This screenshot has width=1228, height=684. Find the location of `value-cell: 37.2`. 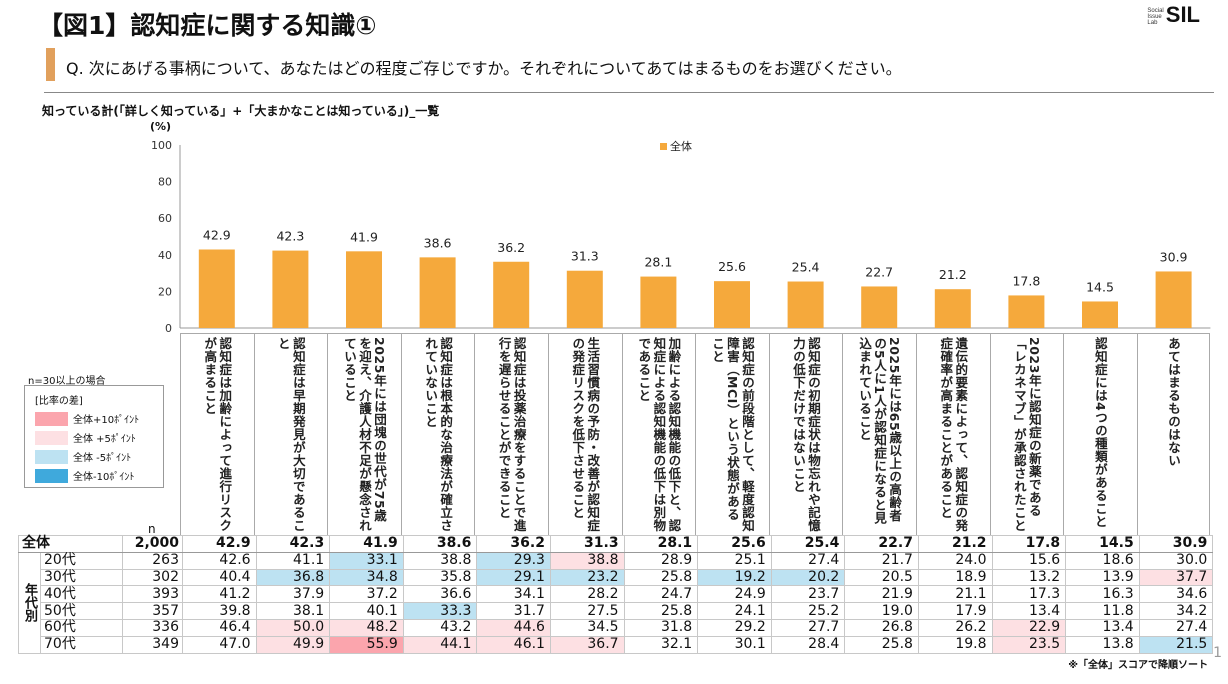

value-cell: 37.2 is located at coordinates (366, 594).